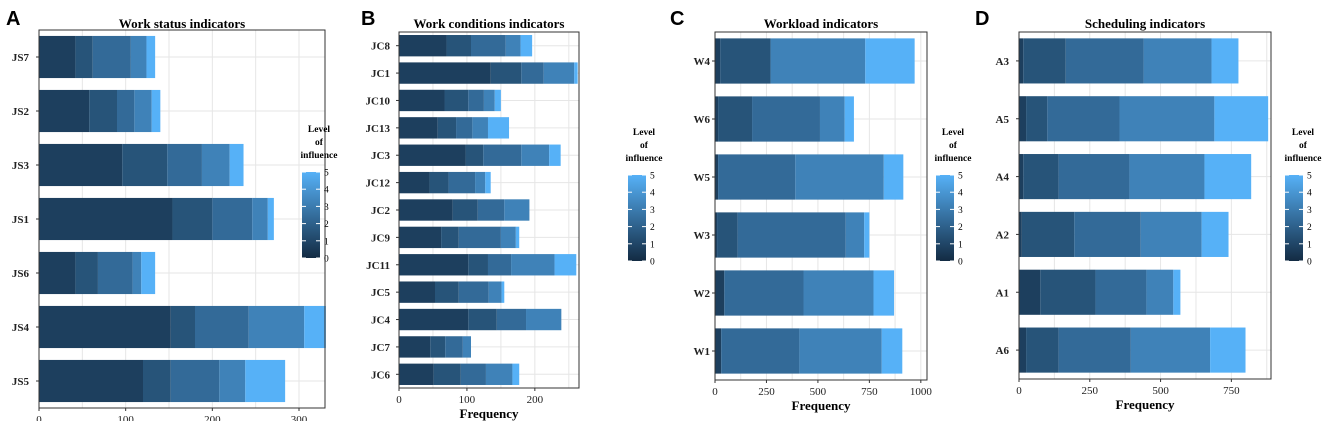  What do you see at coordinates (702, 62) in the screenshot?
I see `category-label: W4` at bounding box center [702, 62].